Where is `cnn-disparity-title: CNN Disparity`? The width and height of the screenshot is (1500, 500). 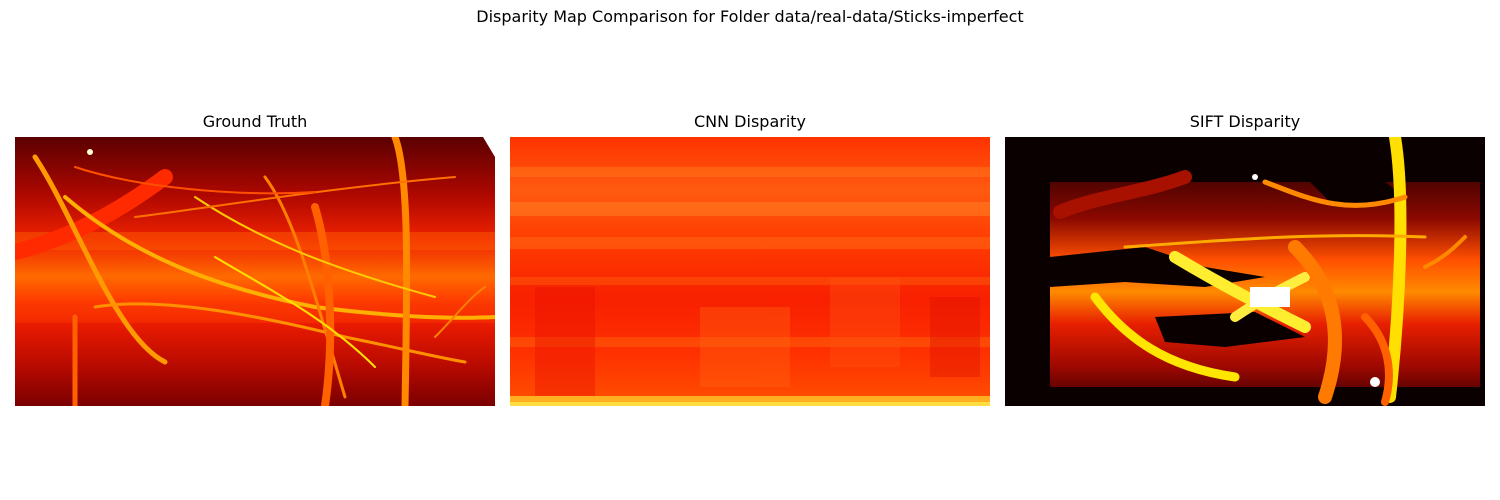 cnn-disparity-title: CNN Disparity is located at coordinates (750, 121).